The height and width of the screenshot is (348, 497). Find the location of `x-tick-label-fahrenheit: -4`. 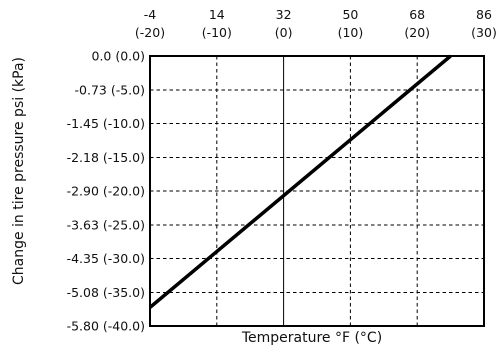

x-tick-label-fahrenheit: -4 is located at coordinates (150, 14).